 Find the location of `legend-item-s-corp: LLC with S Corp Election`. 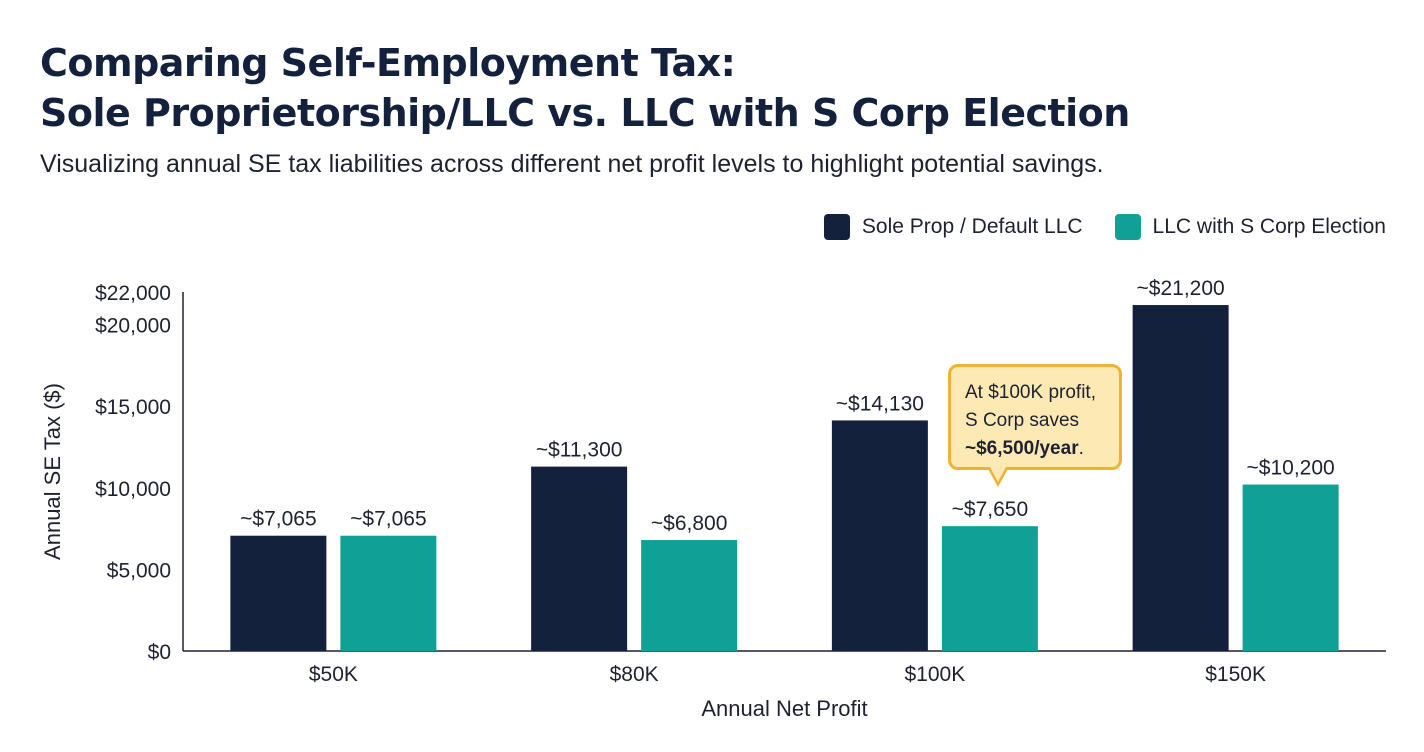

legend-item-s-corp: LLC with S Corp Election is located at coordinates (1250, 227).